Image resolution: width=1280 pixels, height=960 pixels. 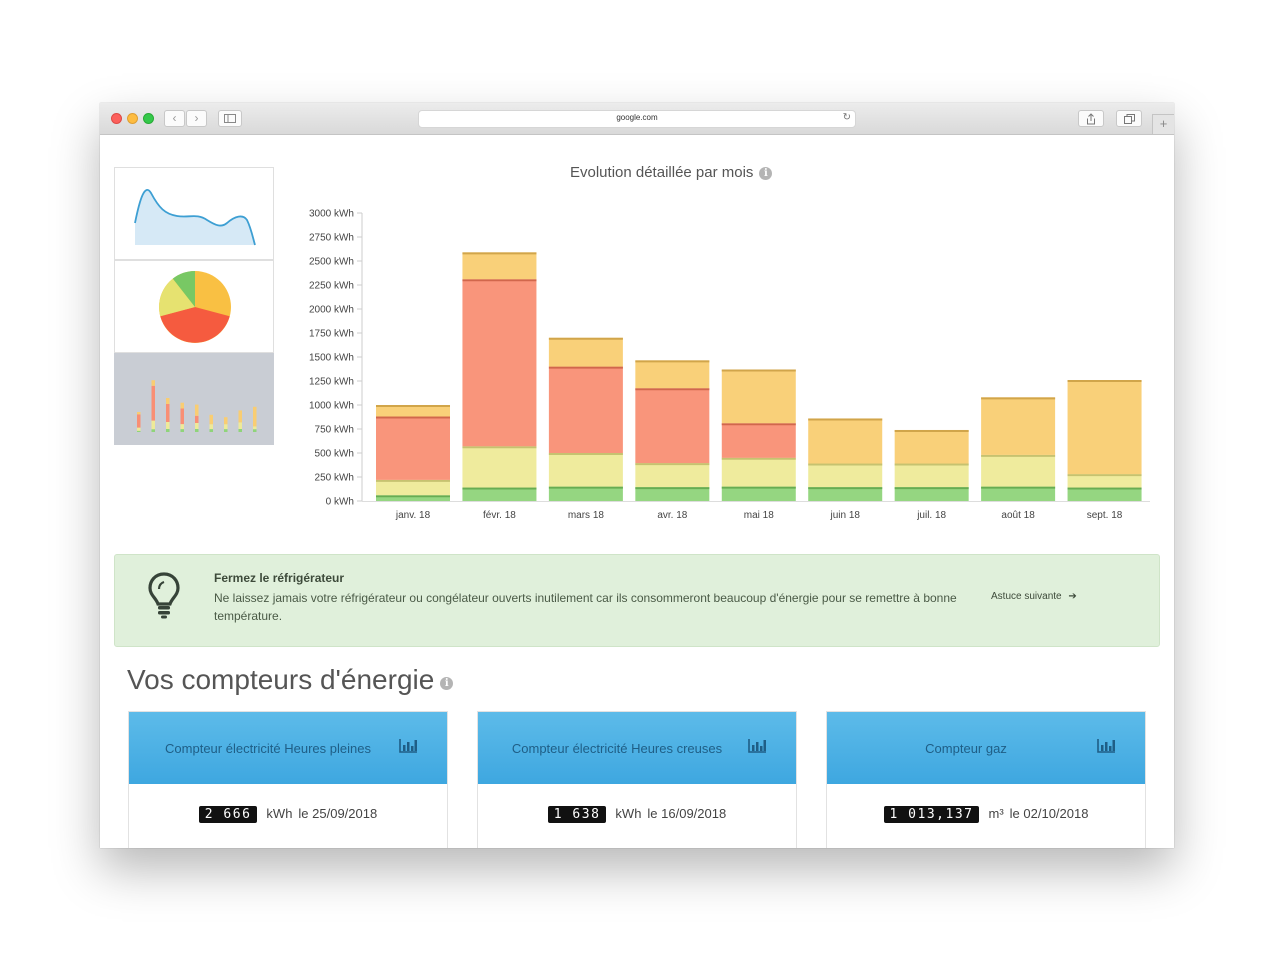 I want to click on next-tip-link: Astuce suivante ➔, so click(x=1034, y=596).